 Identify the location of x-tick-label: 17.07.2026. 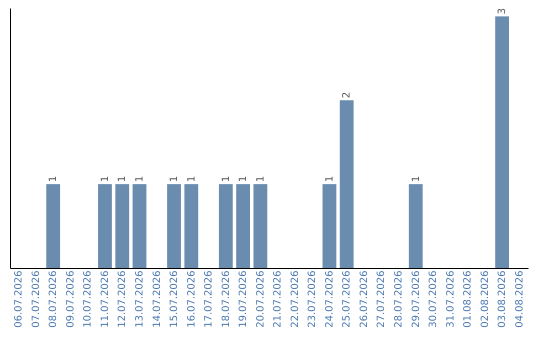
(209, 299).